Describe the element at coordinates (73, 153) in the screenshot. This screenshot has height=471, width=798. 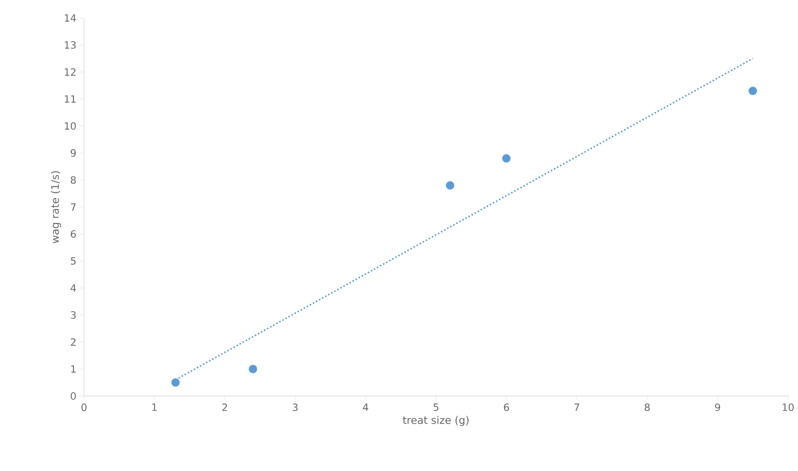
I see `y-tick-label: 9` at that location.